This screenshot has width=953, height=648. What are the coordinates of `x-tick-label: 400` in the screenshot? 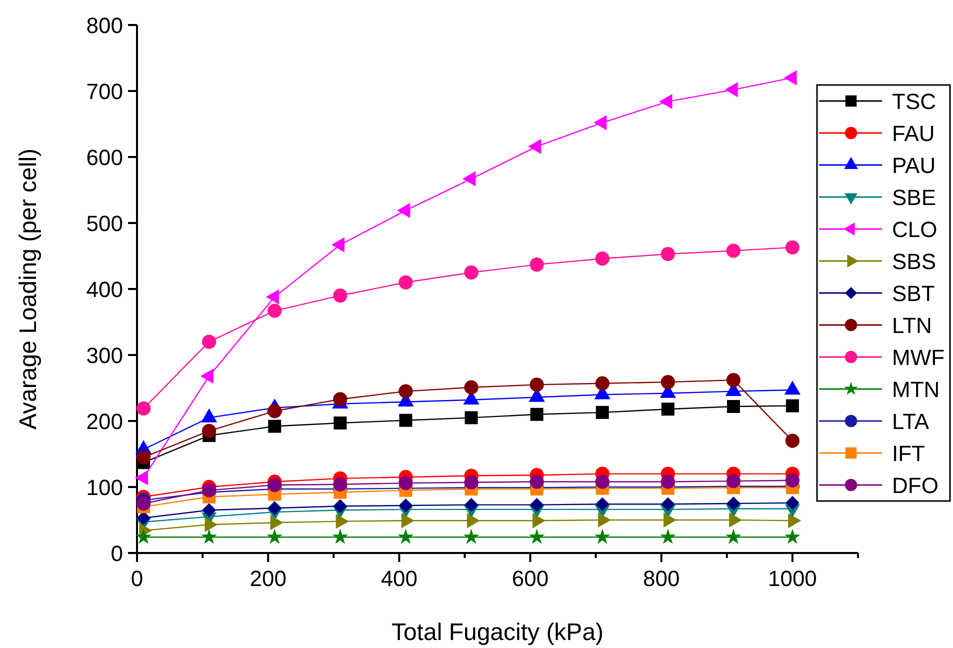 It's located at (399, 578).